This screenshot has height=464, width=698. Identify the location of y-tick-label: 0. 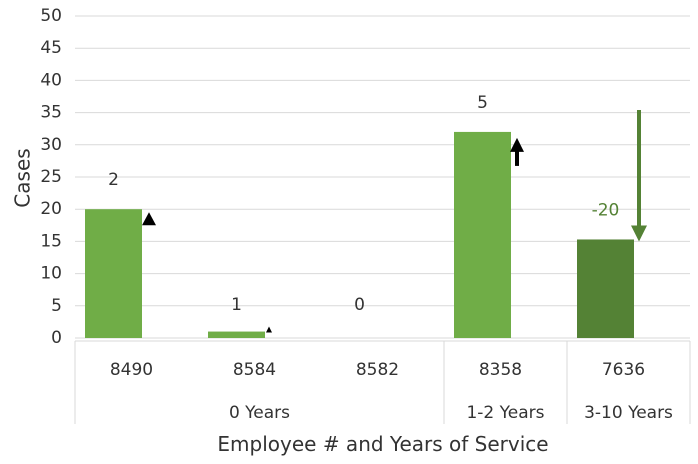
(56, 338).